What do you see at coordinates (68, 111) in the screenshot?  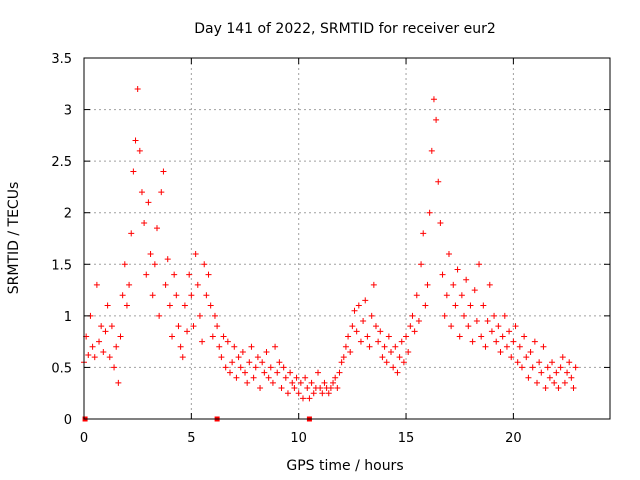 I see `y-tick-label: 3` at bounding box center [68, 111].